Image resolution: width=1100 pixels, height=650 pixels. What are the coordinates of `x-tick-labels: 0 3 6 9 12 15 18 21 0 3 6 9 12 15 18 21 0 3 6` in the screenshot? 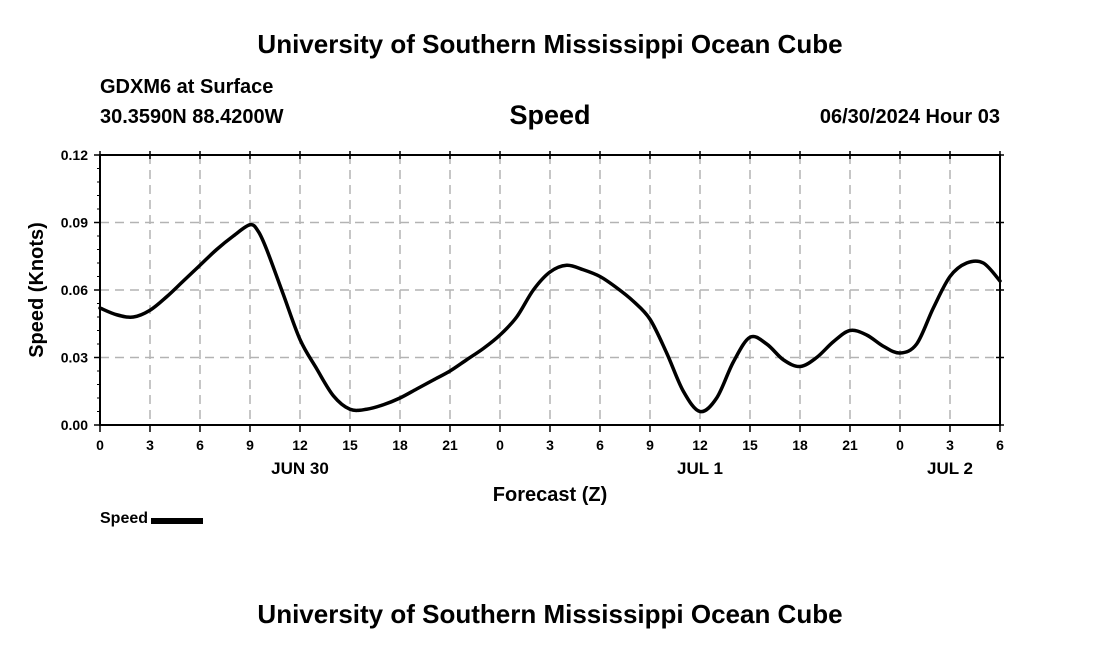 It's located at (550, 445).